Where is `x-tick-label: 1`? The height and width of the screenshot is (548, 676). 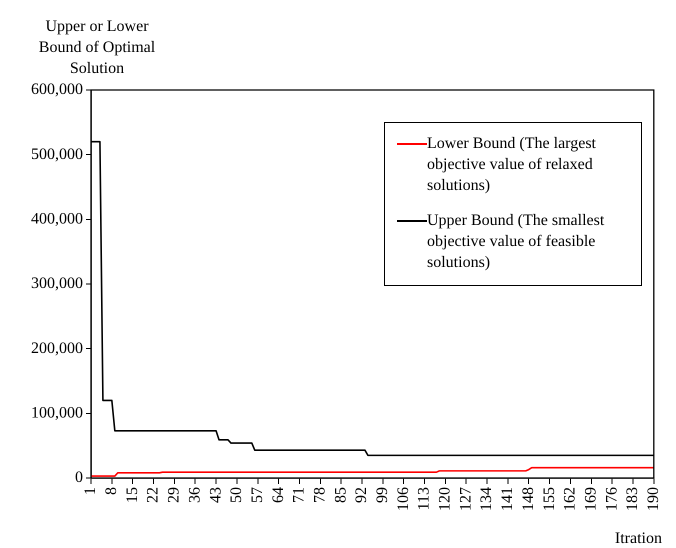 x-tick-label: 1 is located at coordinates (91, 491).